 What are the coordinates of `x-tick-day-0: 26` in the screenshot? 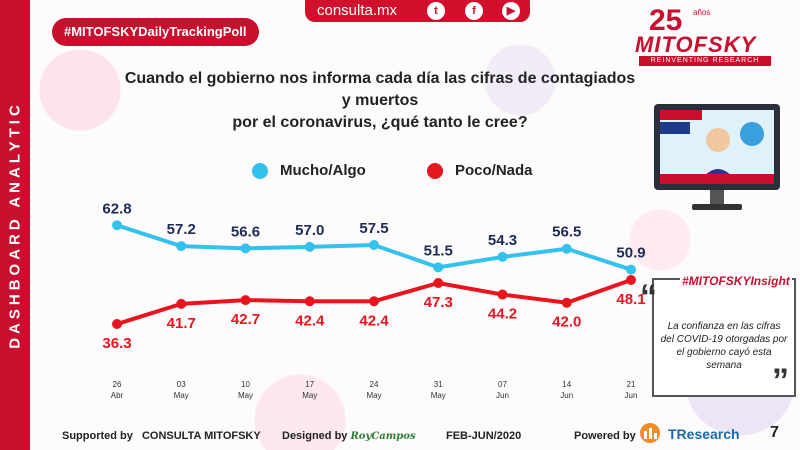 It's located at (117, 384).